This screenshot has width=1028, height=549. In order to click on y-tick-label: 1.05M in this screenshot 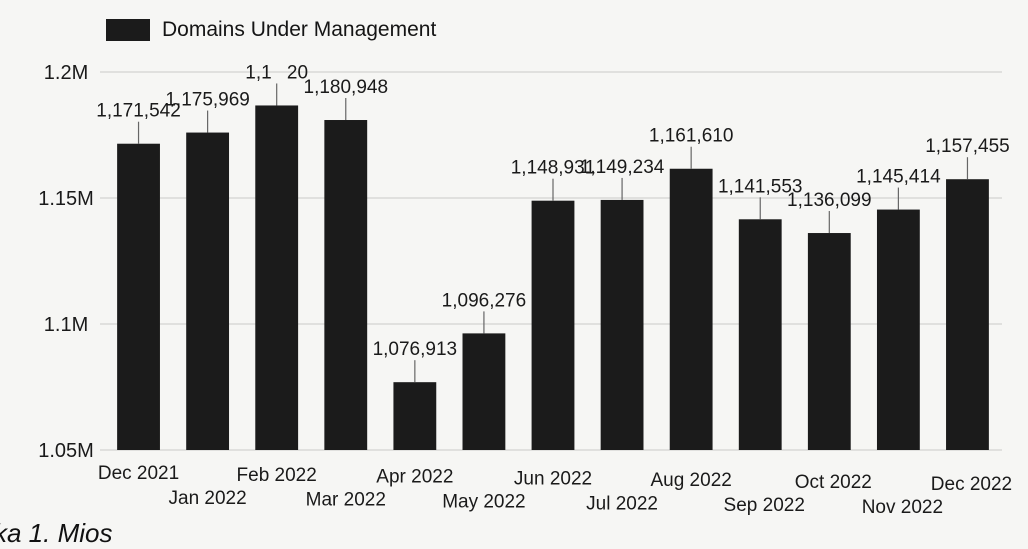, I will do `click(66, 451)`.